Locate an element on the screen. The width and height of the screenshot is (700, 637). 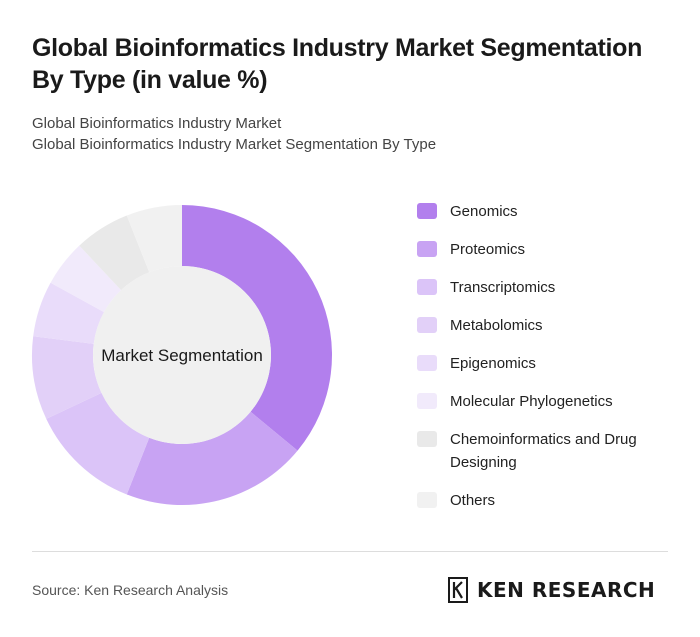
legend-item-genomics: Genomics is located at coordinates (552, 211).